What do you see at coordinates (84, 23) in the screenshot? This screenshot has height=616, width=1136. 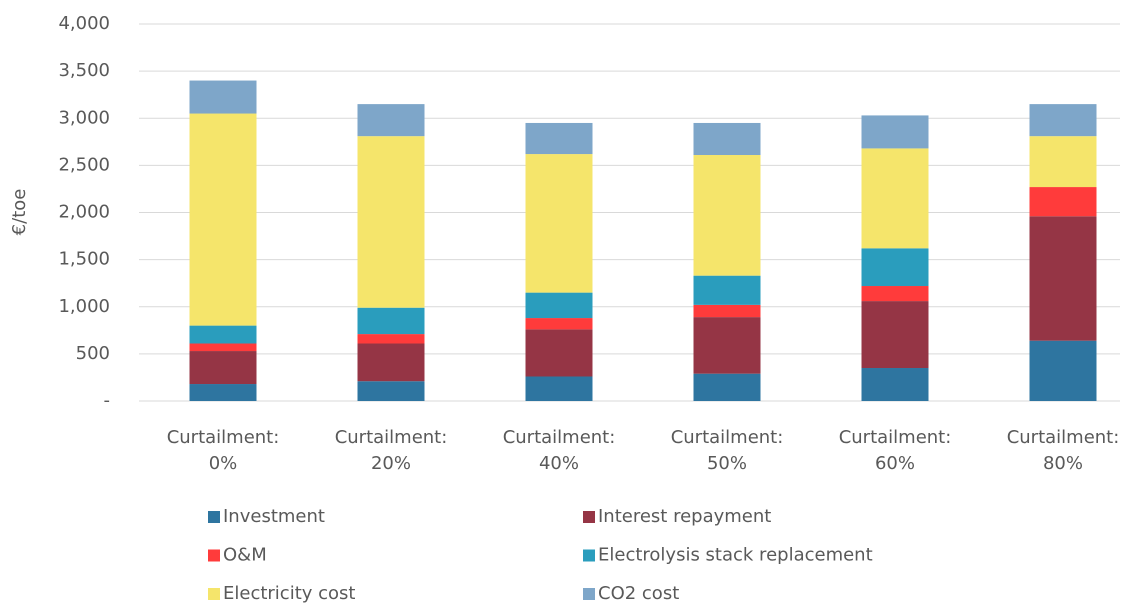 I see `y-tick-label: 4,000` at bounding box center [84, 23].